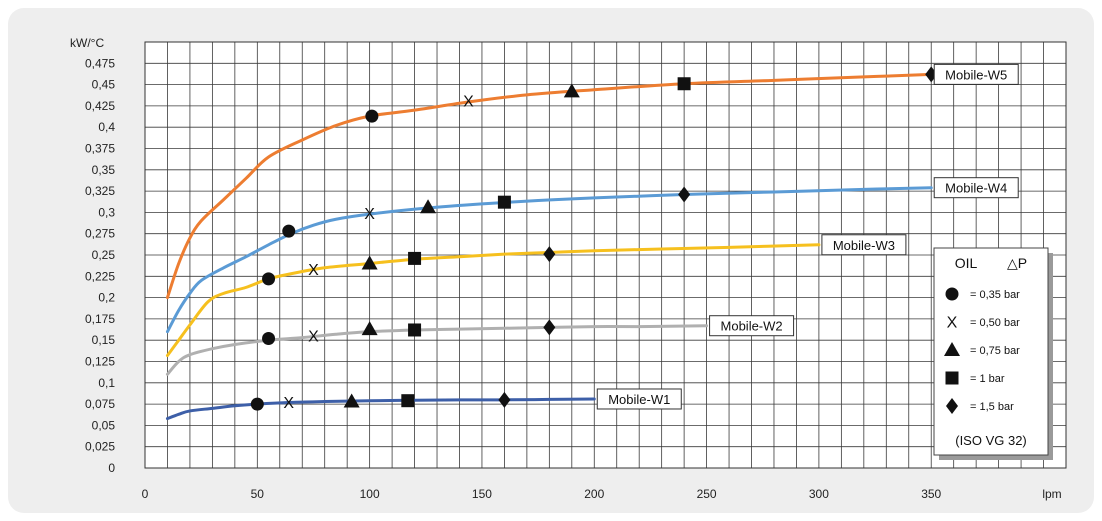 The height and width of the screenshot is (521, 1102). Describe the element at coordinates (819, 494) in the screenshot. I see `x-tick-label: 300` at that location.